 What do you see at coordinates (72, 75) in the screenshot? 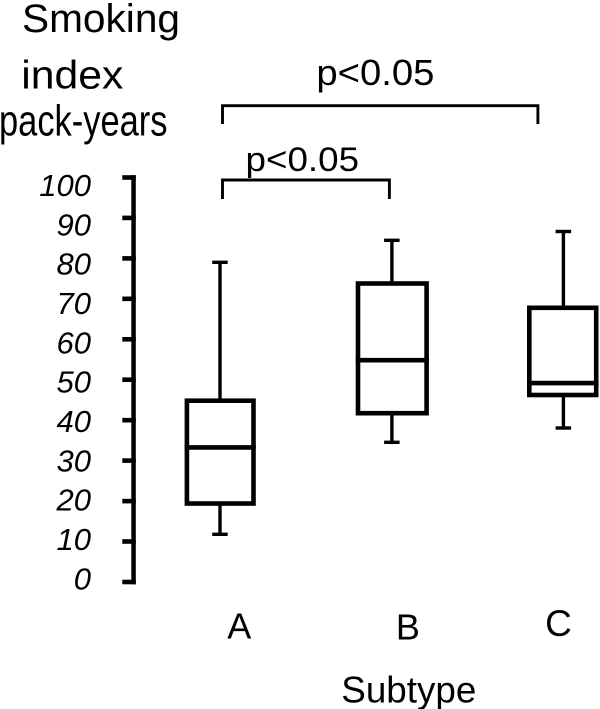
I see `svg-text: index` at bounding box center [72, 75].